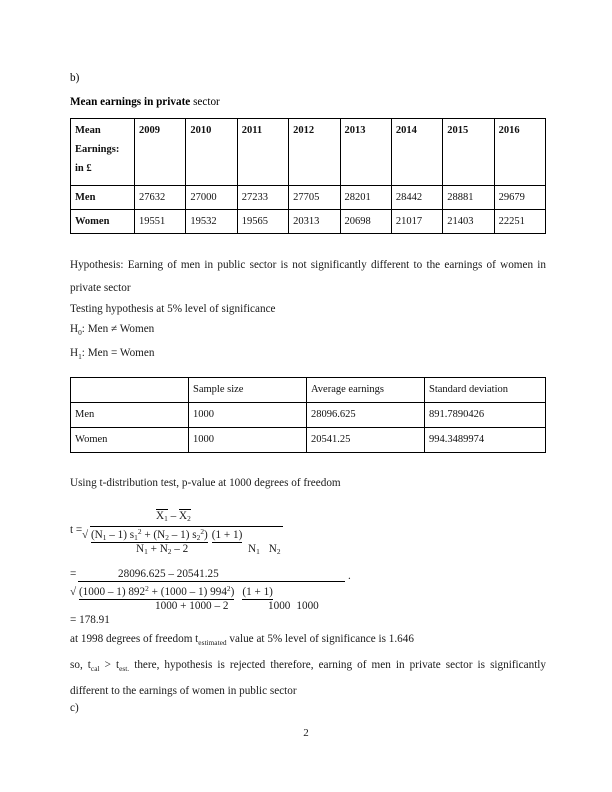 The width and height of the screenshot is (612, 792). Describe the element at coordinates (74, 592) in the screenshot. I see `sqrt-icon: √` at that location.